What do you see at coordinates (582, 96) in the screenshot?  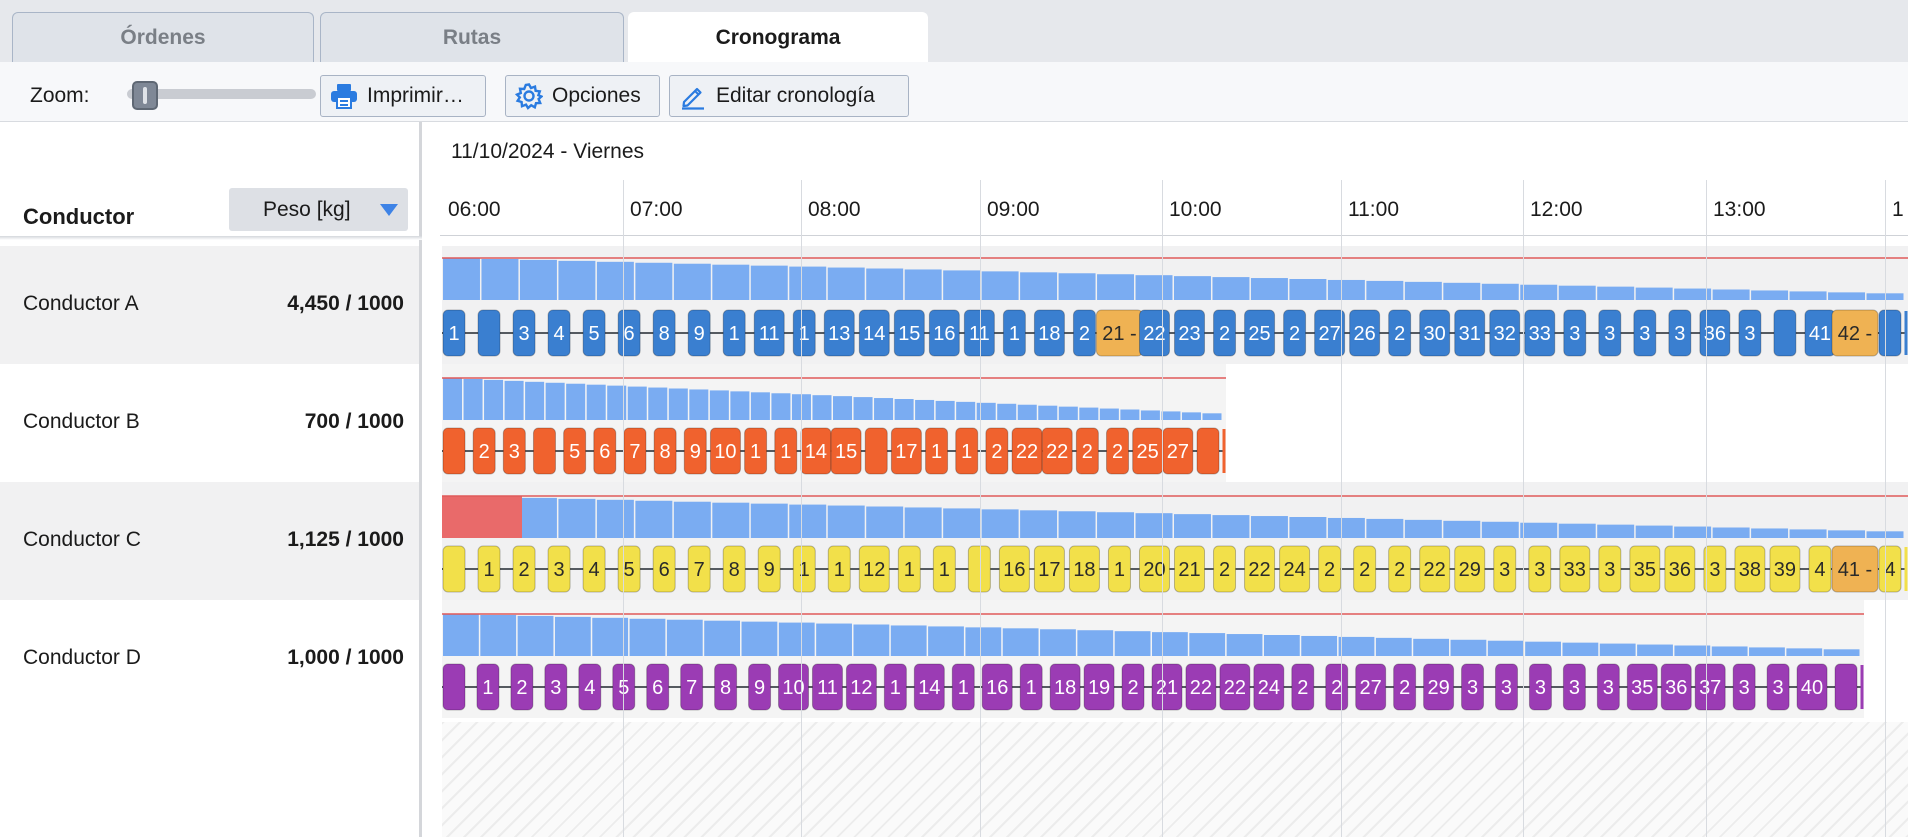 I see `options-button: Opciones` at bounding box center [582, 96].